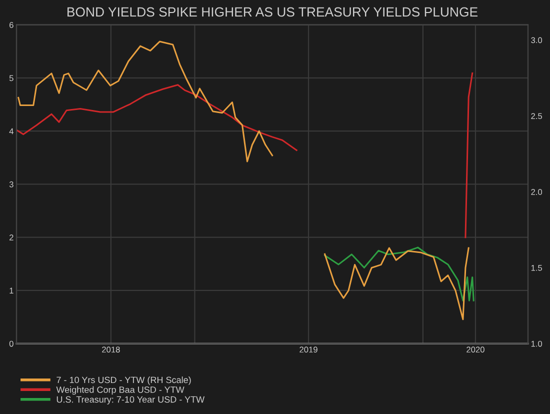 Image resolution: width=550 pixels, height=414 pixels. I want to click on y2-tick-label: 1.0, so click(536, 343).